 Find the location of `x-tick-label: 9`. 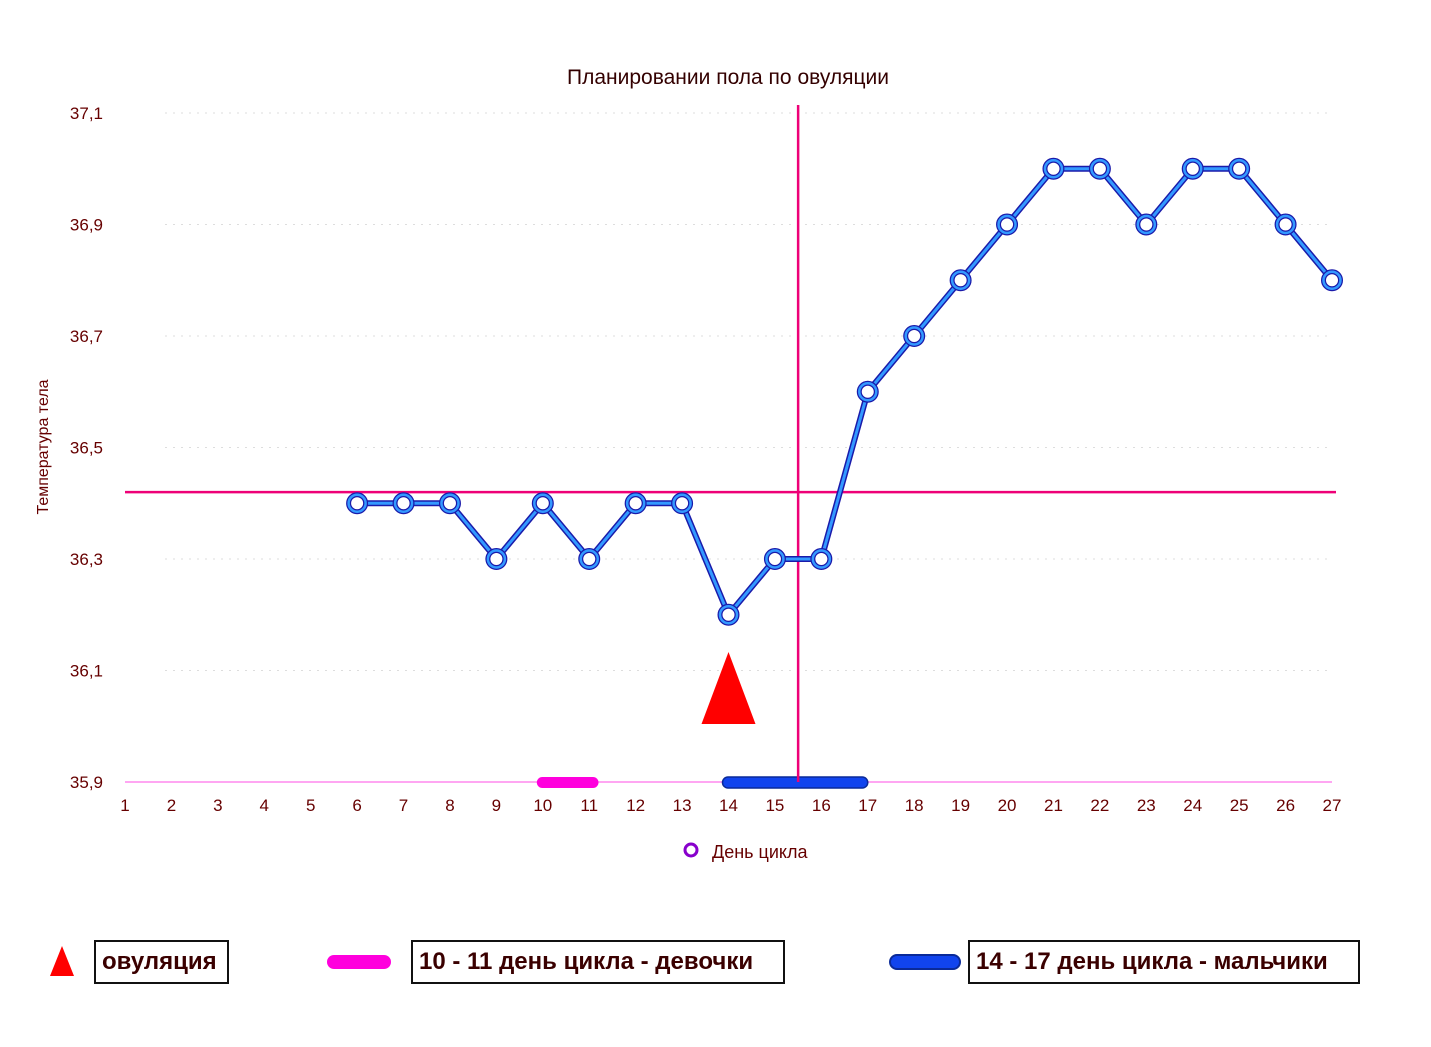

x-tick-label: 9 is located at coordinates (496, 805).